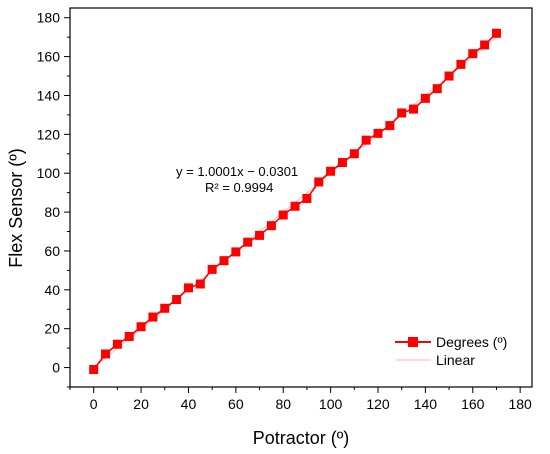 This screenshot has height=454, width=550. I want to click on y-tick-label: 100, so click(49, 173).